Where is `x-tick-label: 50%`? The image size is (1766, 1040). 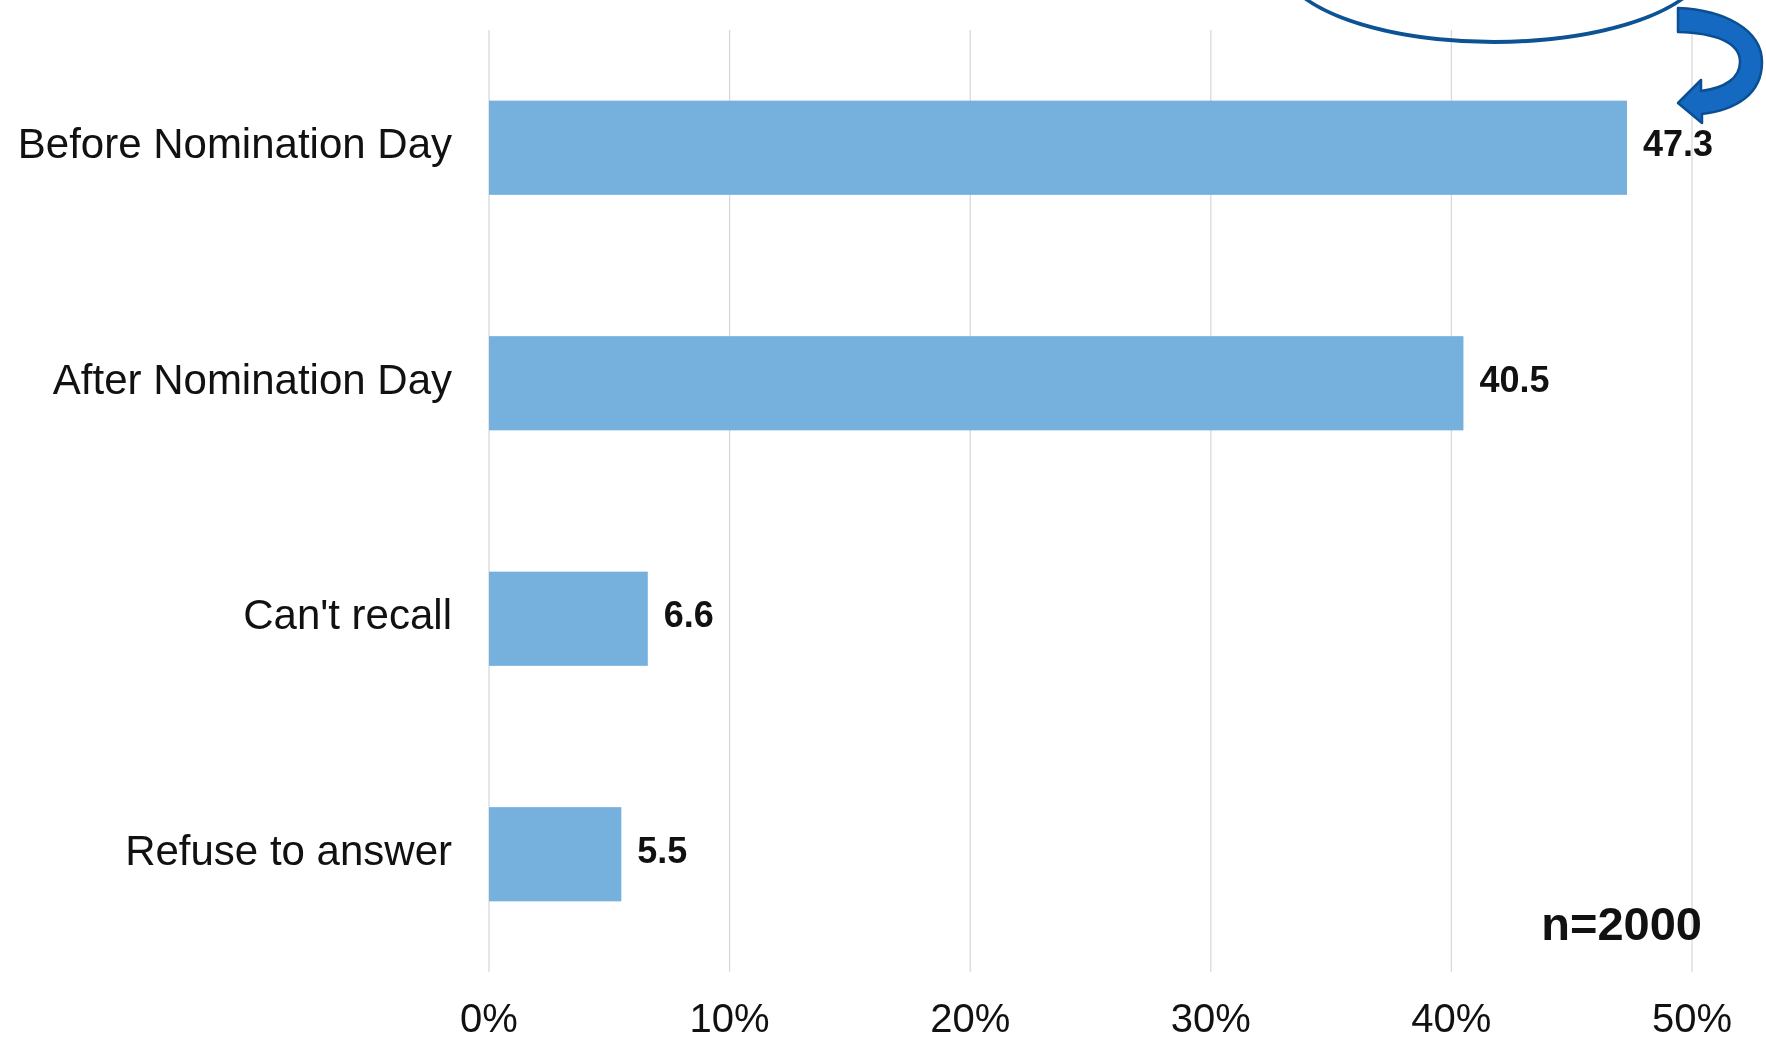
x-tick-label: 50% is located at coordinates (1692, 1018).